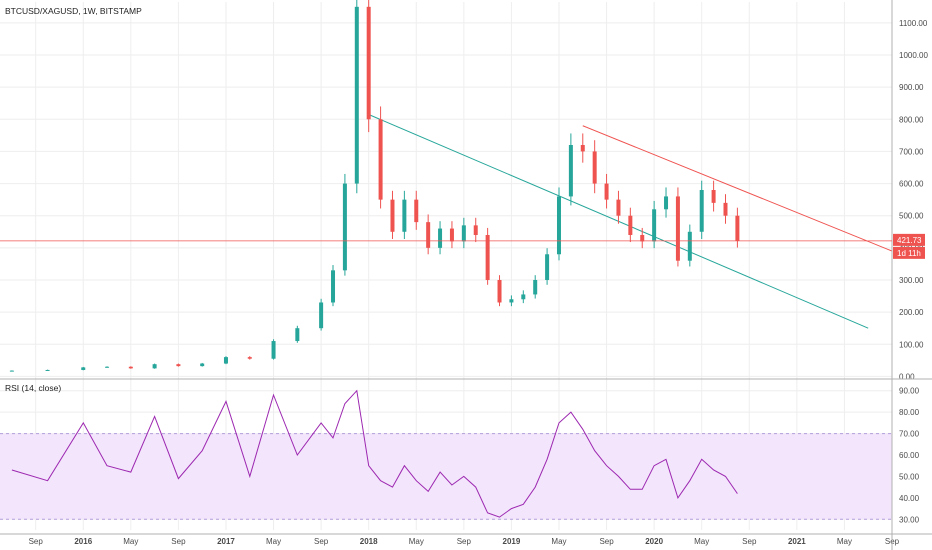  Describe the element at coordinates (83, 541) in the screenshot. I see `x-tick-label: 2016` at that location.